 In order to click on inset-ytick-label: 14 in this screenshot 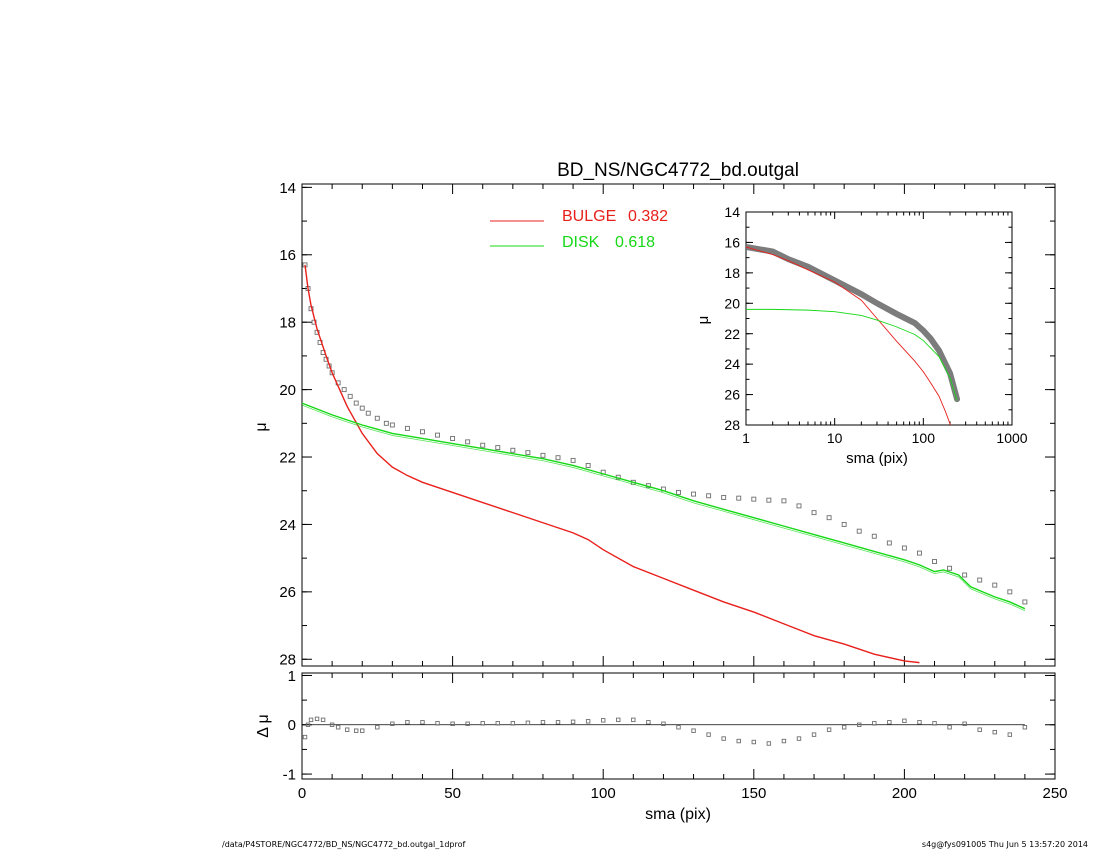, I will do `click(732, 212)`.